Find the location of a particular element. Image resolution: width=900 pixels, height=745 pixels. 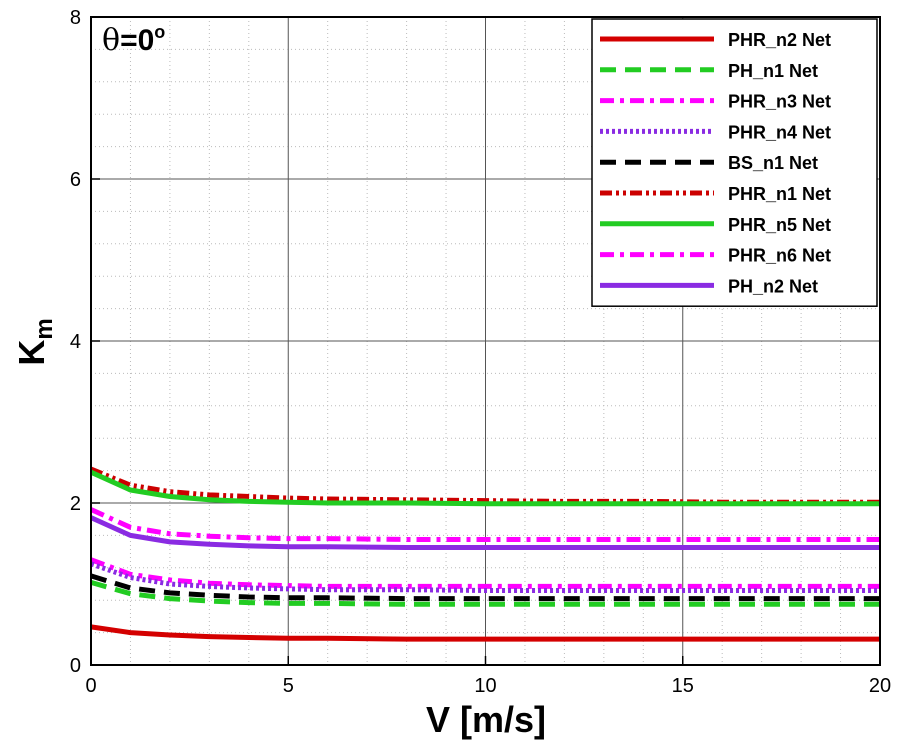

y-tick-label: 8 is located at coordinates (75, 18).